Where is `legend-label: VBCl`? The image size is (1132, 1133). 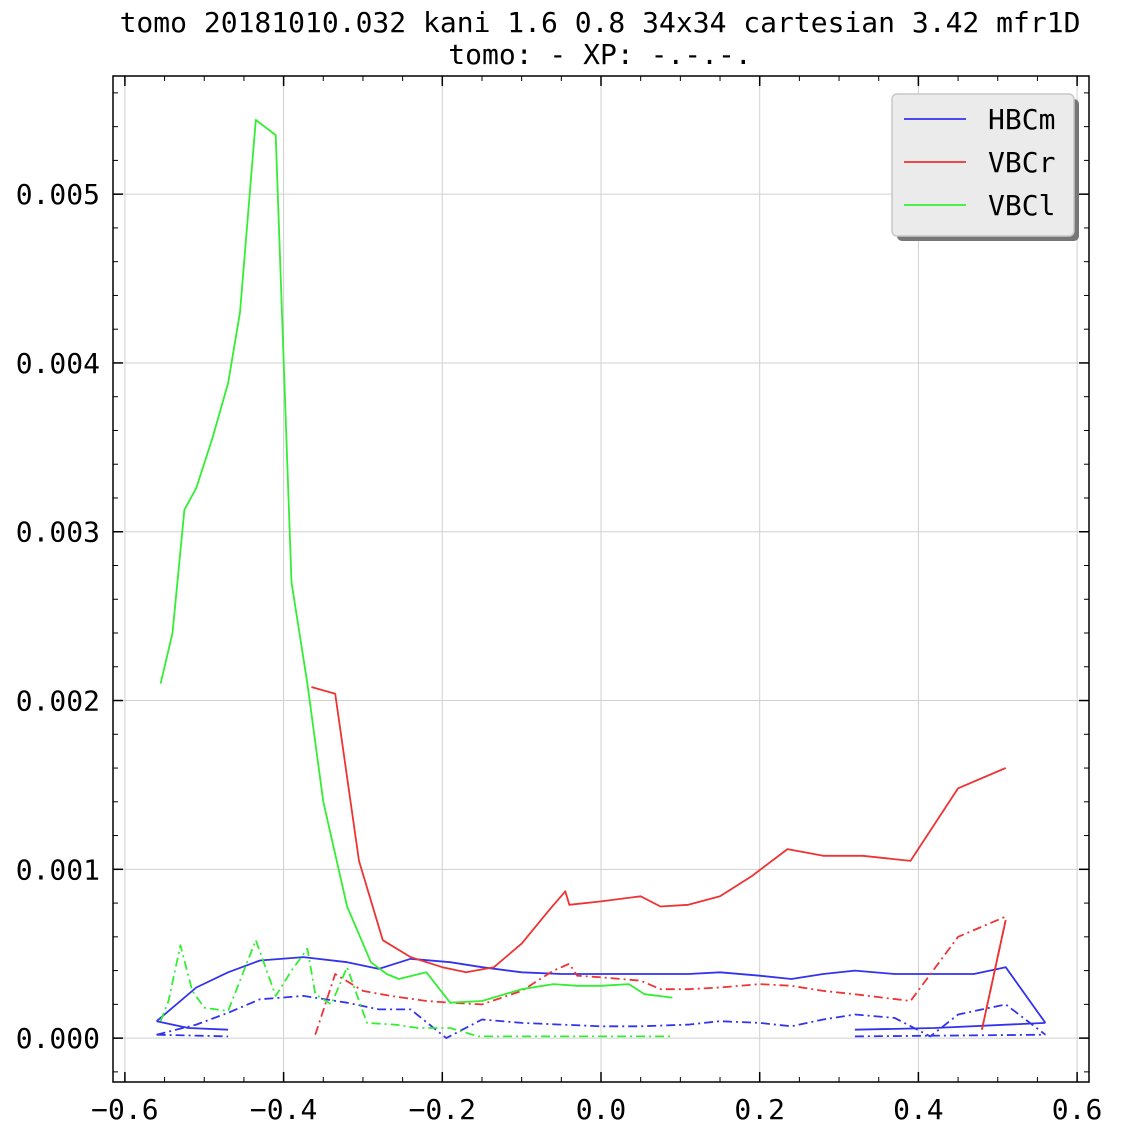
legend-label: VBCl is located at coordinates (1021, 205).